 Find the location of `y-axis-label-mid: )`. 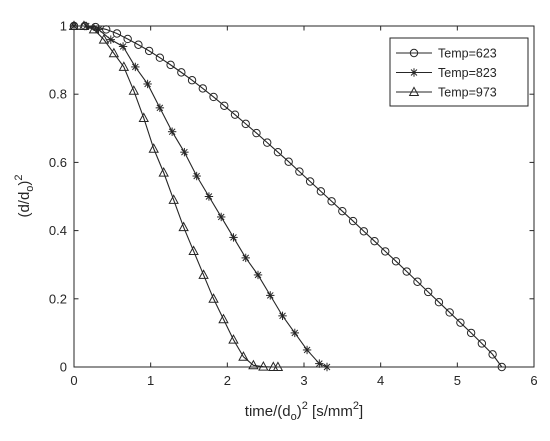

y-axis-label-mid: ) is located at coordinates (24, 183).